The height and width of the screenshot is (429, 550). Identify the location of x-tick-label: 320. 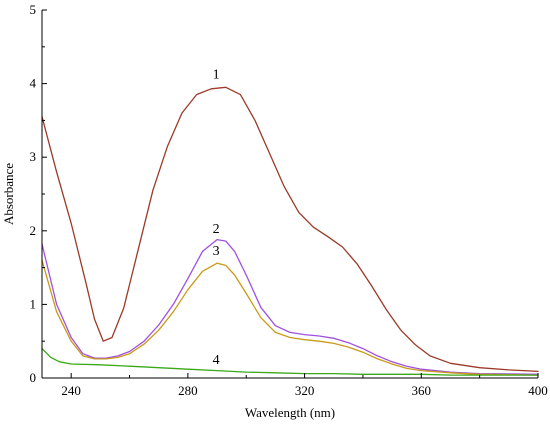
(305, 390).